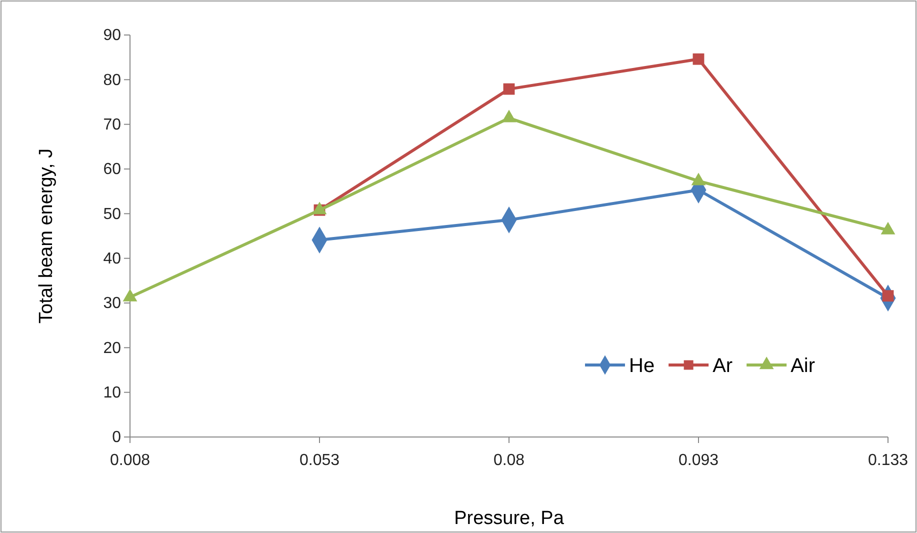  I want to click on y-tick-label: 90, so click(112, 35).